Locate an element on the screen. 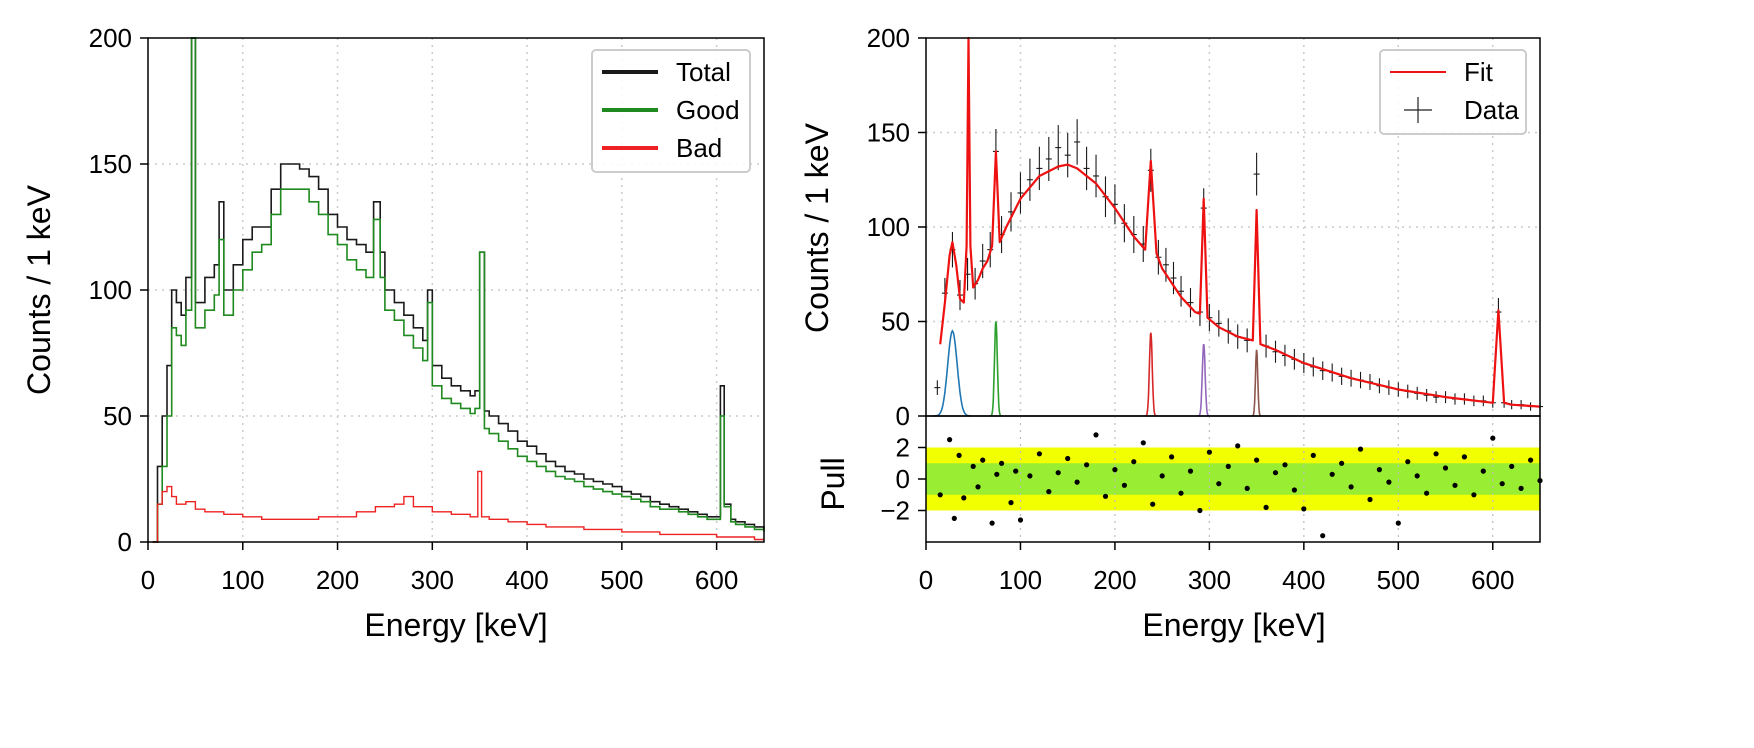 This screenshot has width=1754, height=748. right-xlabel: Energy [keV] is located at coordinates (1233, 625).